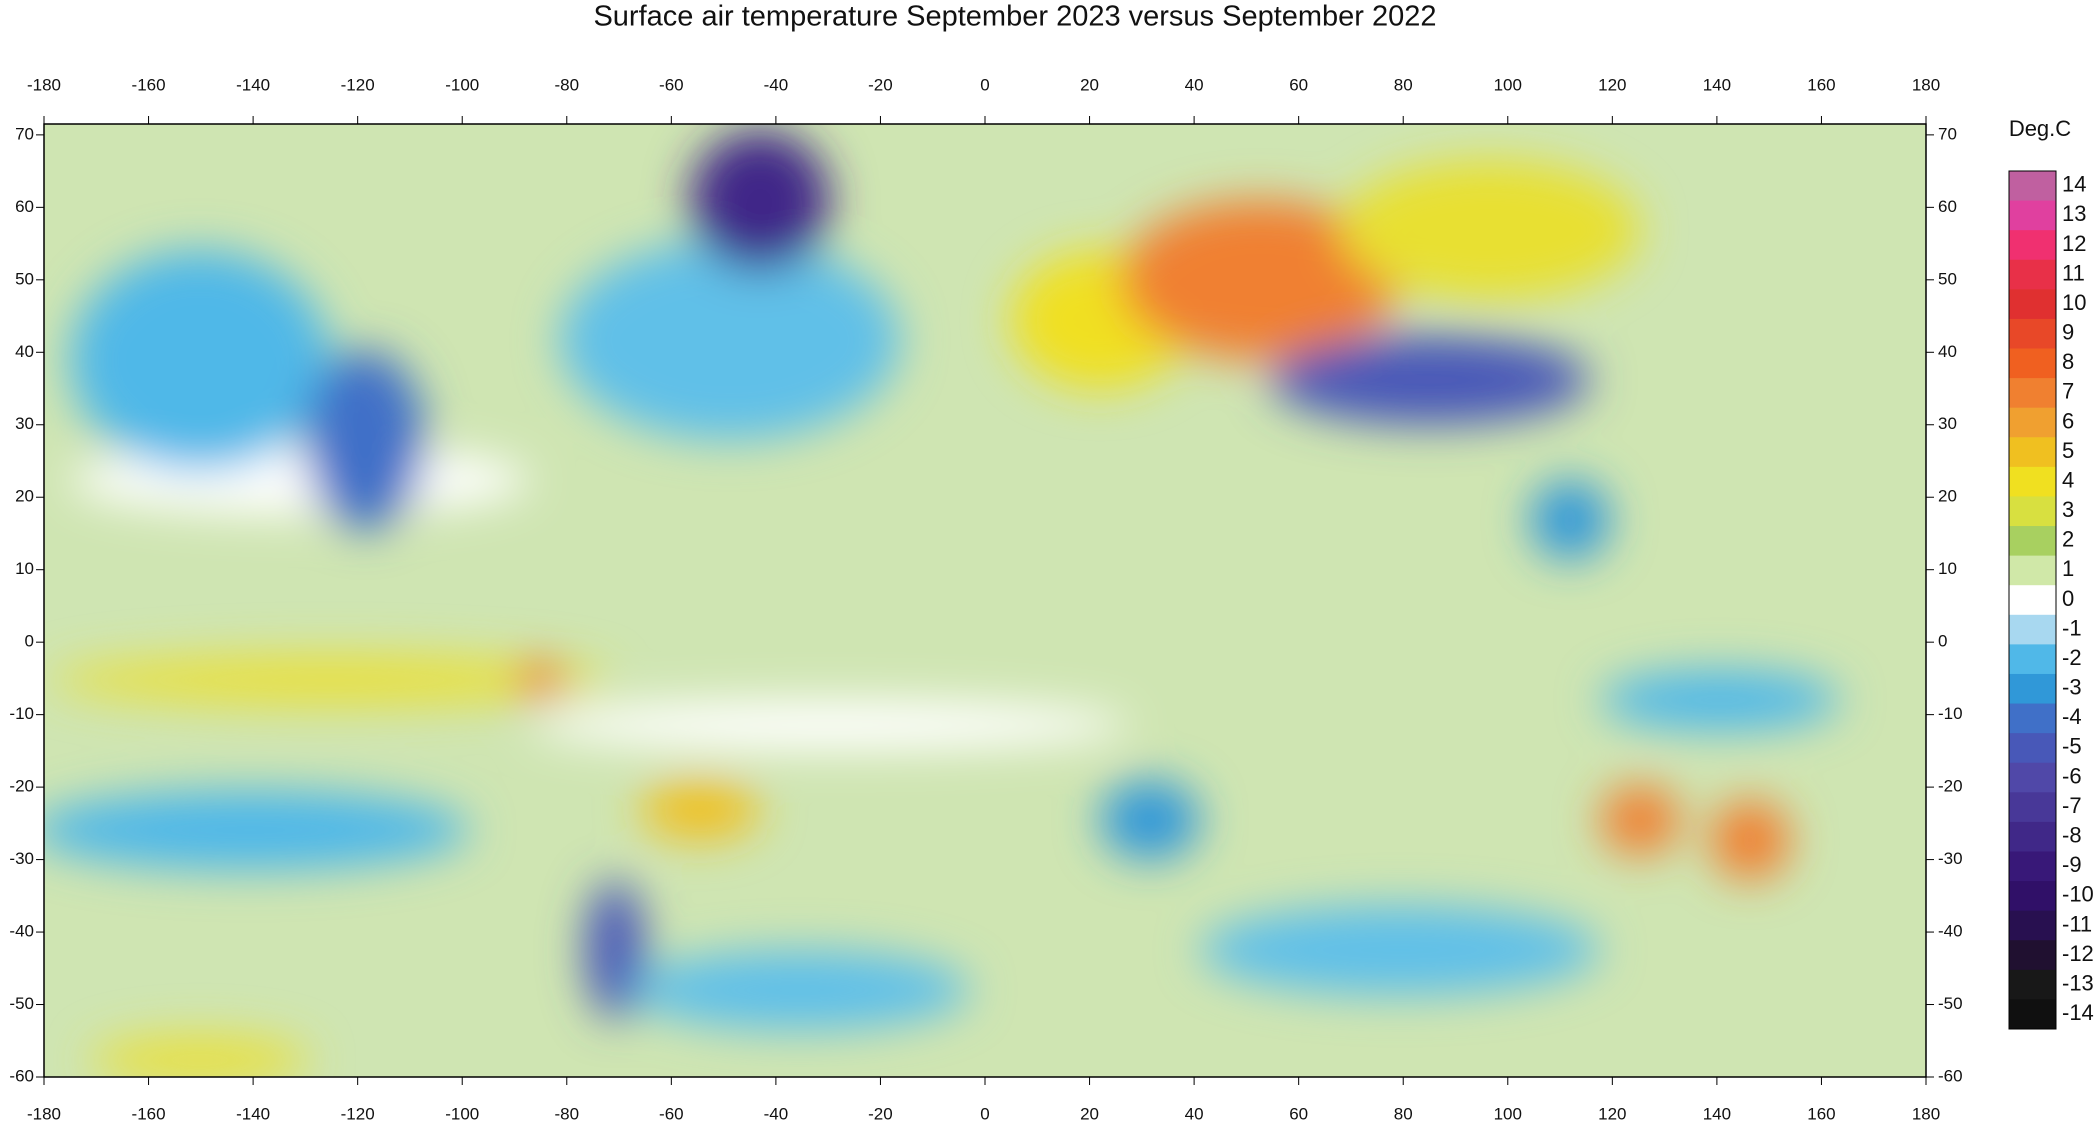  What do you see at coordinates (2068, 539) in the screenshot?
I see `colorbar-tick-label: 2` at bounding box center [2068, 539].